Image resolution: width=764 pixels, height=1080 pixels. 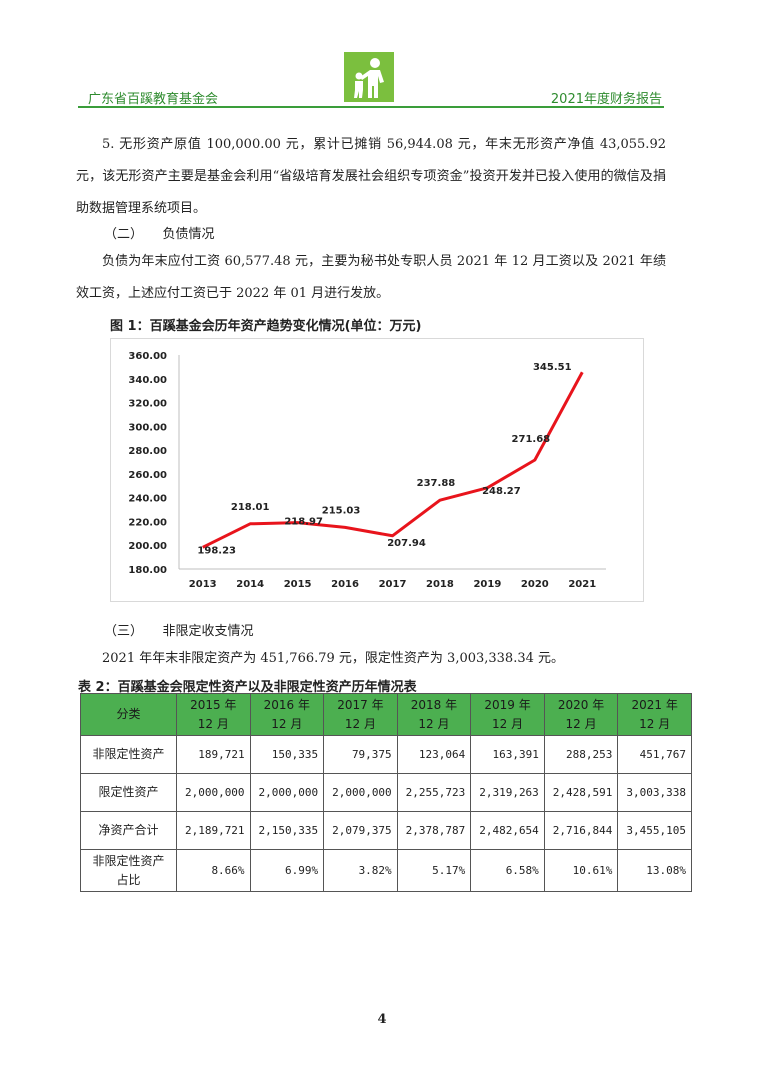 I want to click on y-tick-label: 360.00, so click(x=147, y=356).